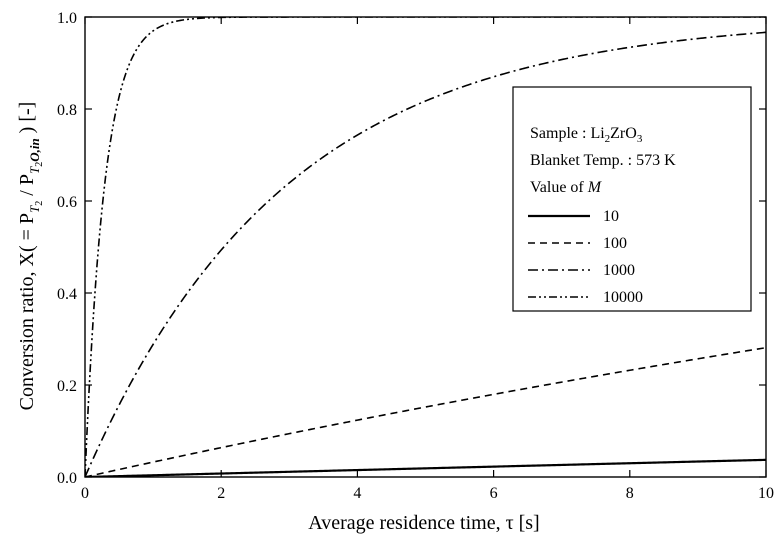  What do you see at coordinates (766, 493) in the screenshot?
I see `x-tick-label: 10` at bounding box center [766, 493].